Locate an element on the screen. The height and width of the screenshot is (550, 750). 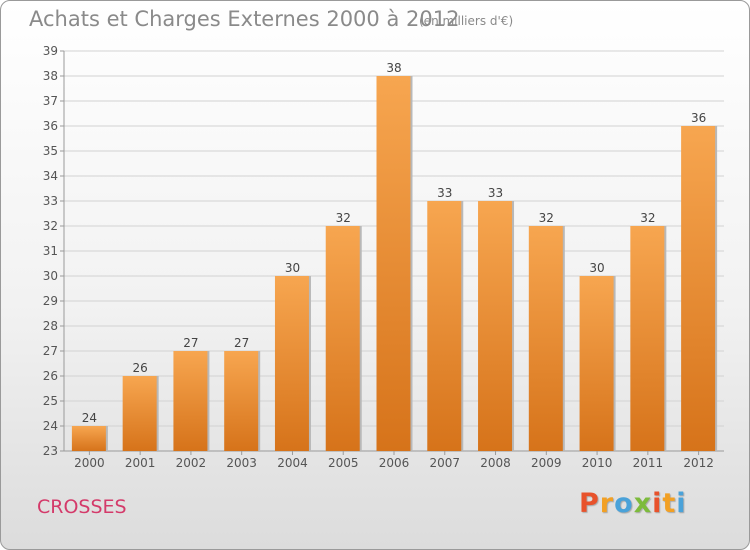
y-tick-label: 34 is located at coordinates (50, 176).